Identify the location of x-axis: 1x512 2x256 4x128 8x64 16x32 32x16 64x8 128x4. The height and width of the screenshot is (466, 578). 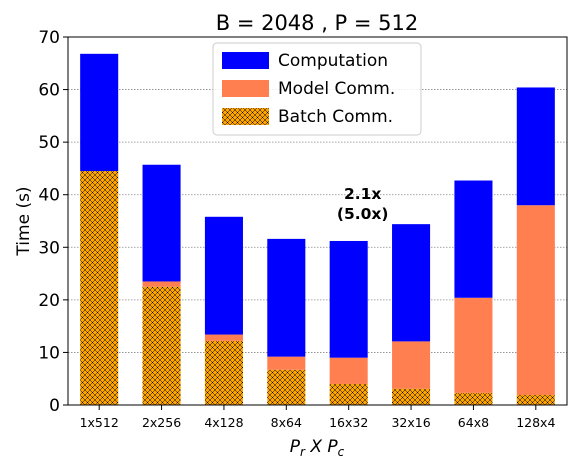
(317, 417).